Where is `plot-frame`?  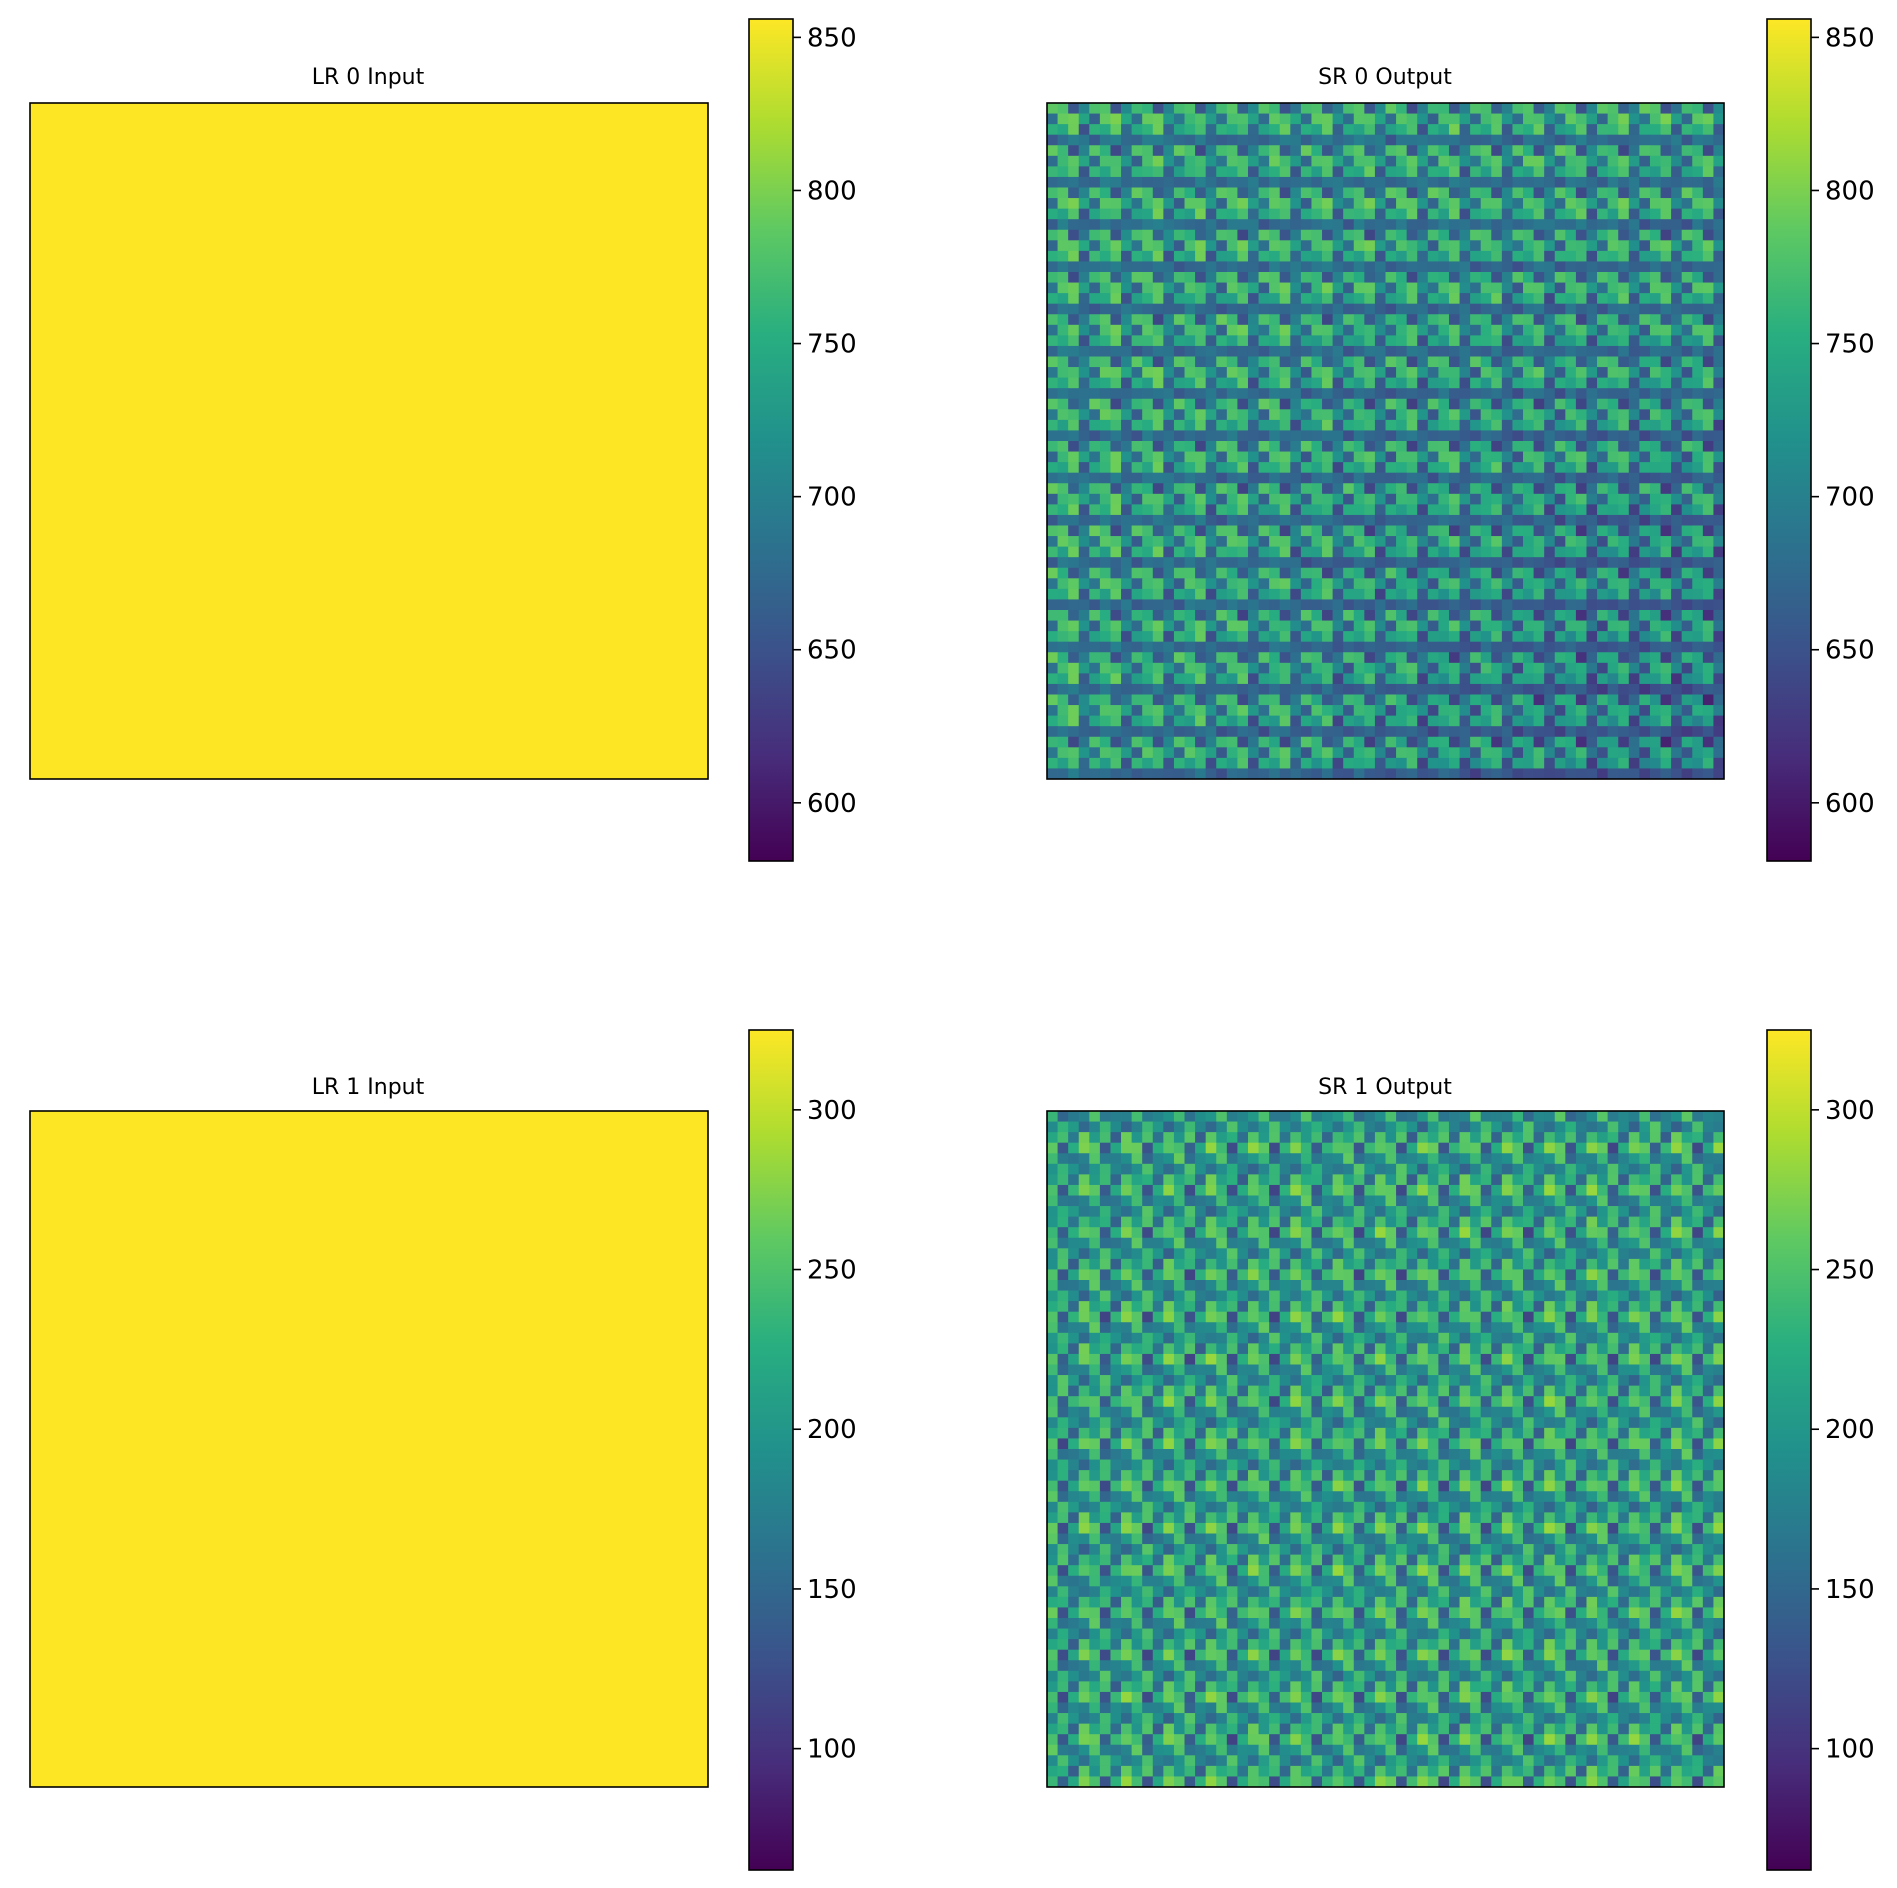 plot-frame is located at coordinates (369, 1449).